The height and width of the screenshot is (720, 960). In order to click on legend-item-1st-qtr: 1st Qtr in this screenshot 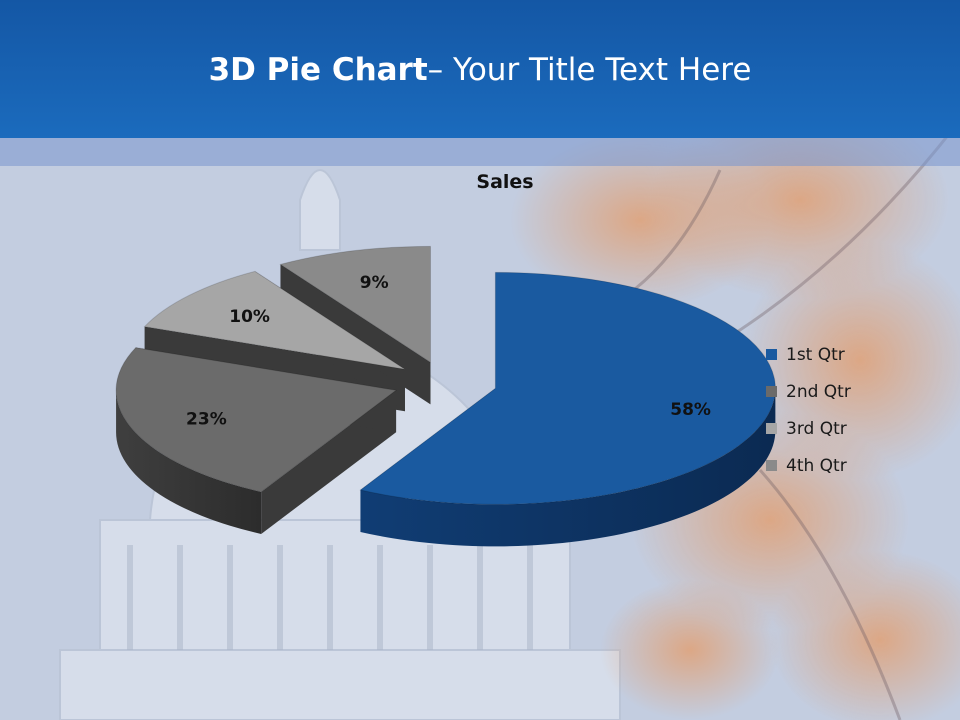, I will do `click(808, 354)`.